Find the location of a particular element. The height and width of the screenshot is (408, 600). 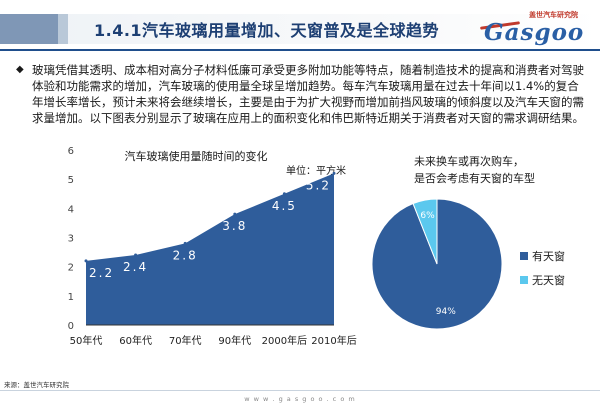

area-data-label: 4.5 is located at coordinates (284, 206).